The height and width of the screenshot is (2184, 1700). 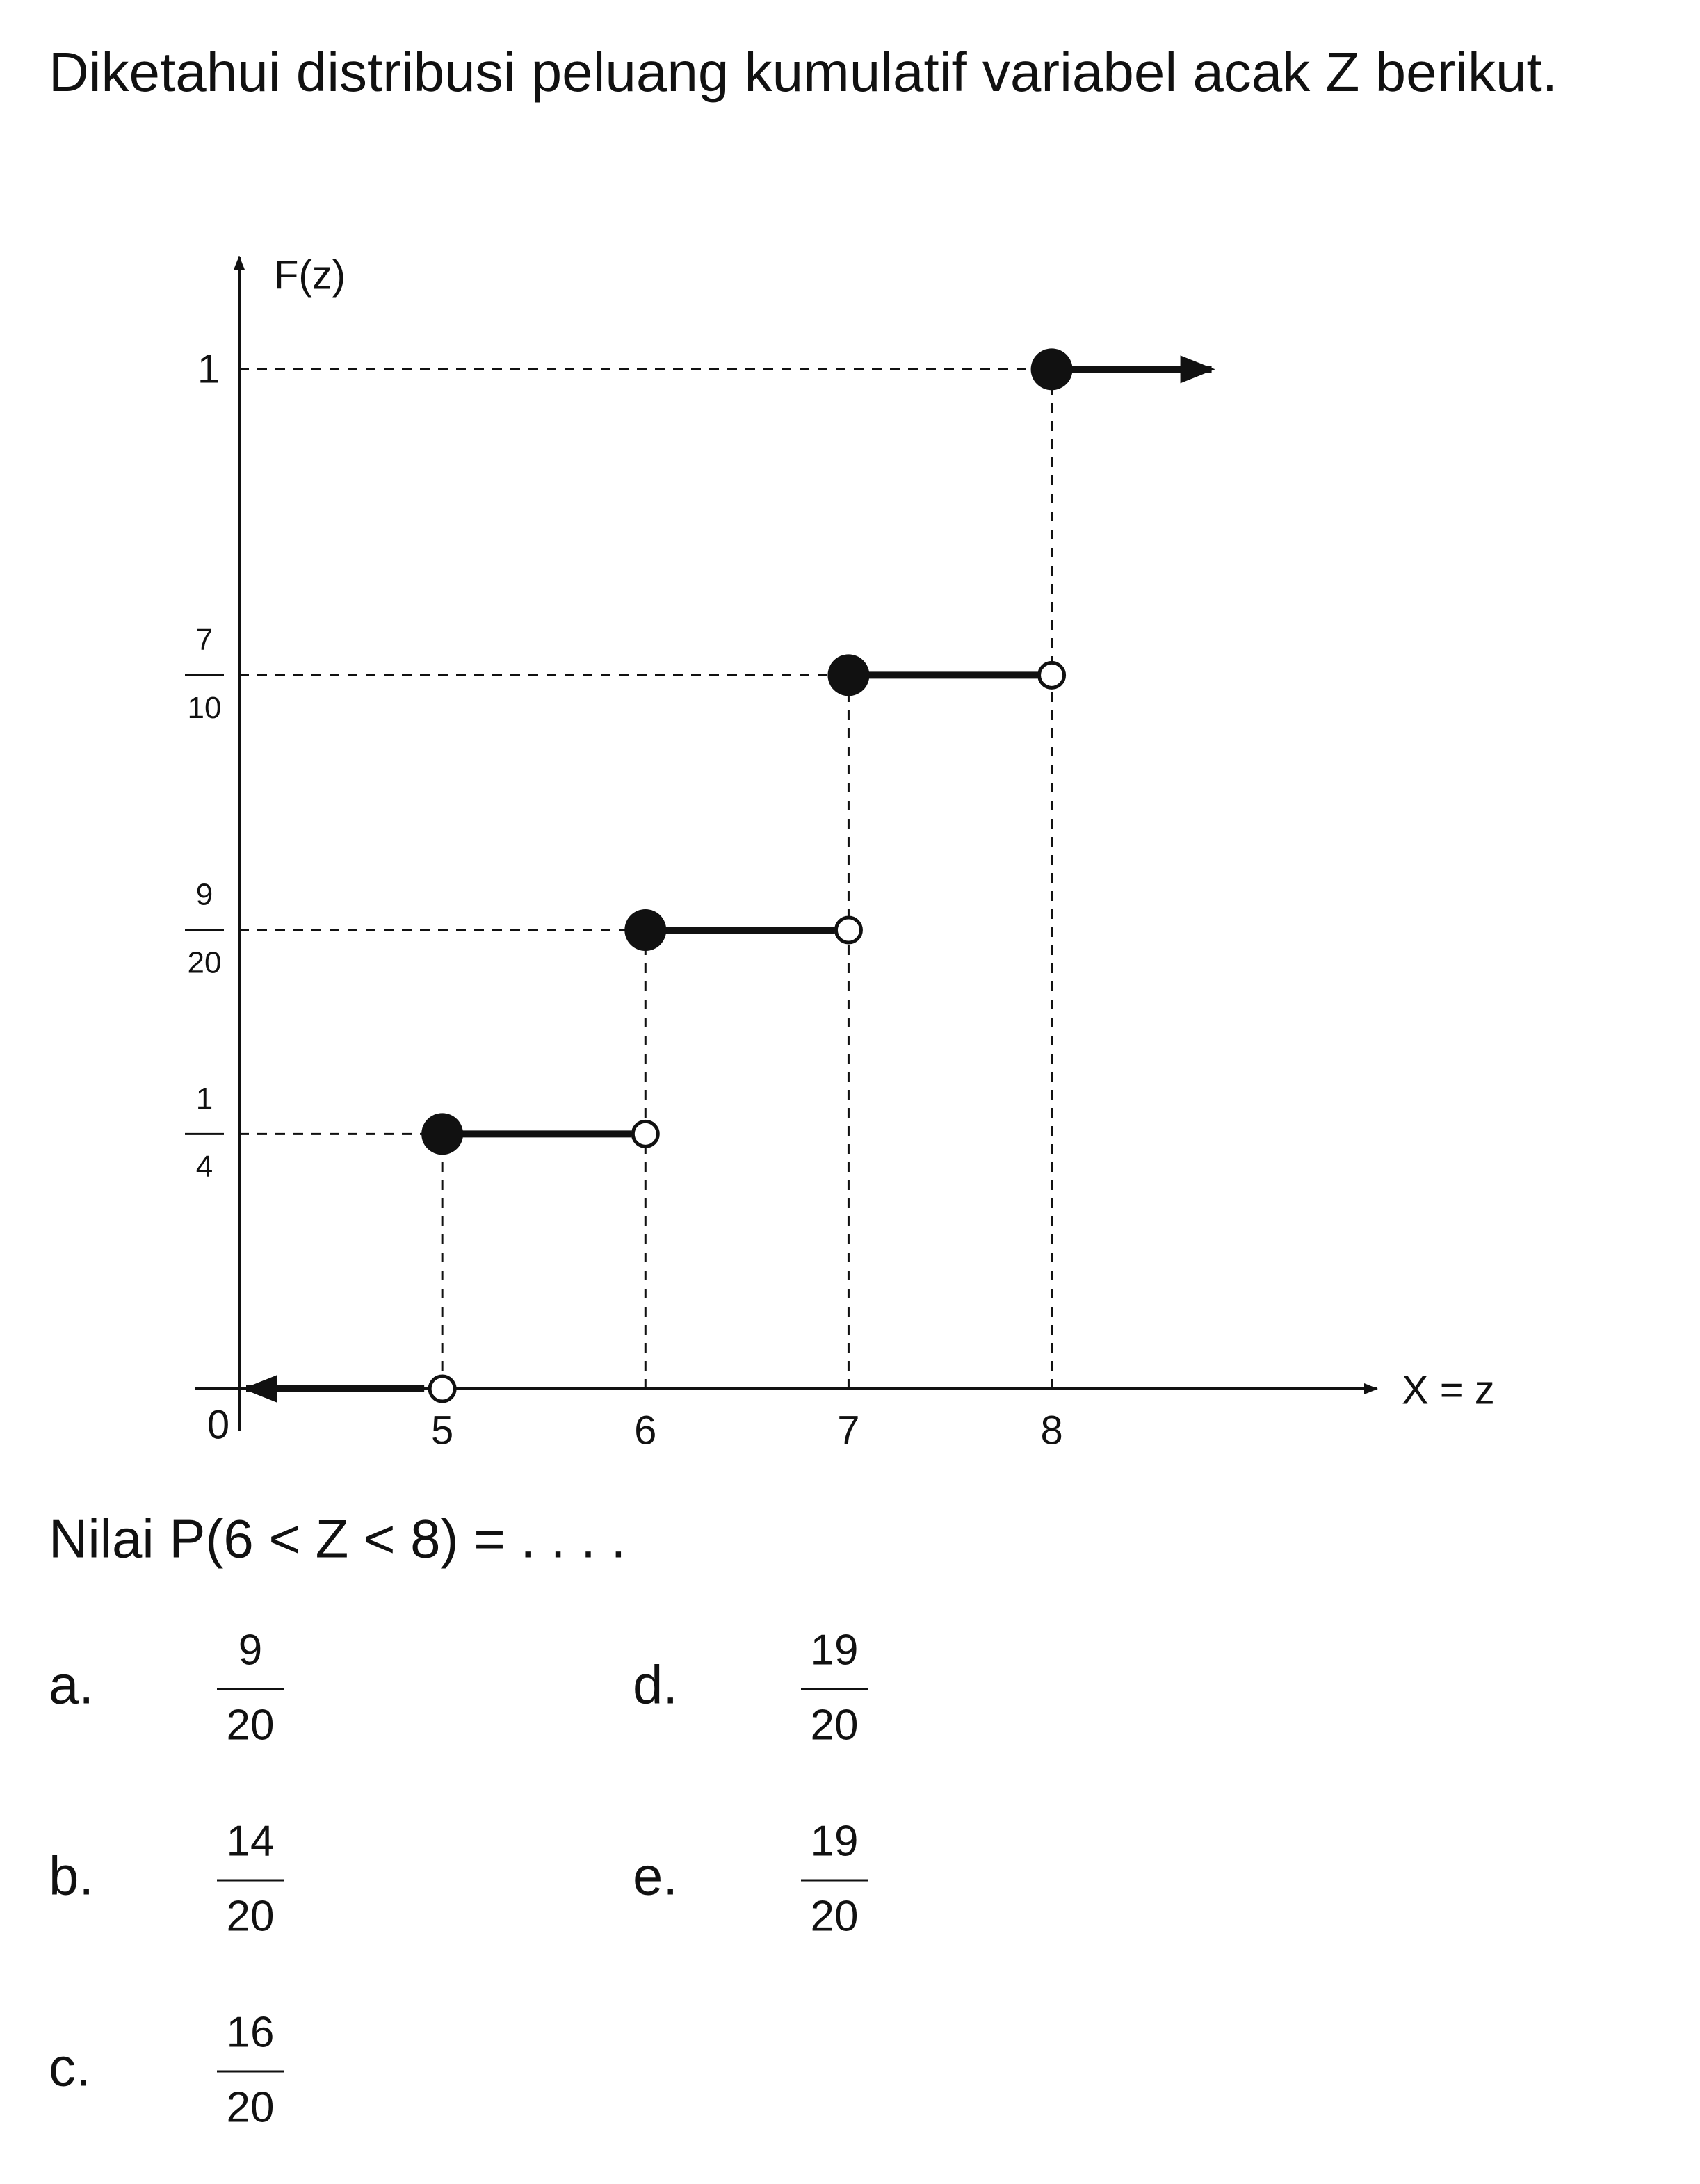 I want to click on y-tick-denominator: 10, so click(x=205, y=708).